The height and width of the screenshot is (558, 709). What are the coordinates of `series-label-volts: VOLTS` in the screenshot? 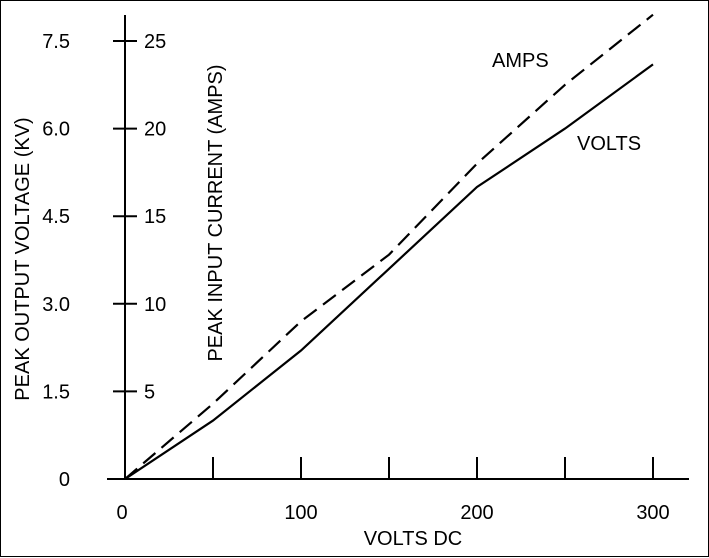 It's located at (609, 144).